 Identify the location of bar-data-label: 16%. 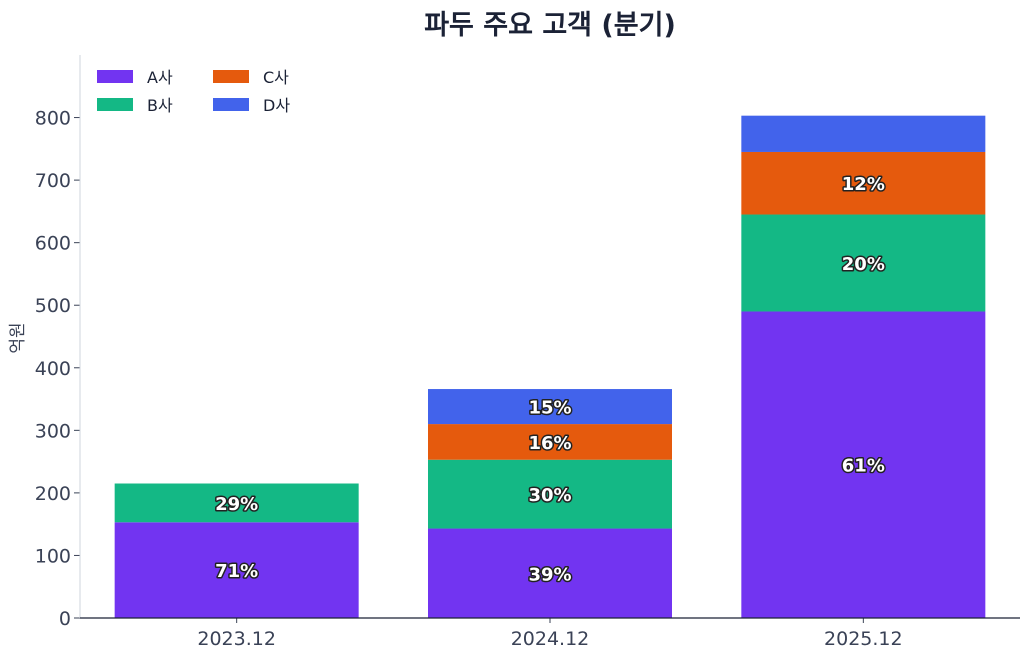
(549, 443).